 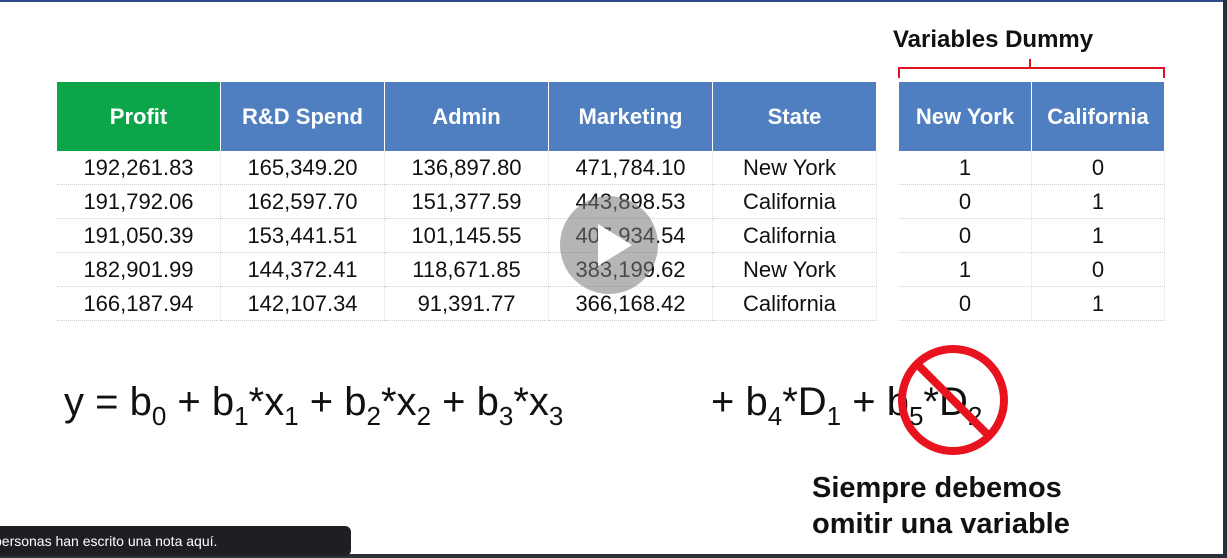 What do you see at coordinates (314, 405) in the screenshot?
I see `regression-formula: y = b0 + b1*x1 + b2*x2 + b3*x3` at bounding box center [314, 405].